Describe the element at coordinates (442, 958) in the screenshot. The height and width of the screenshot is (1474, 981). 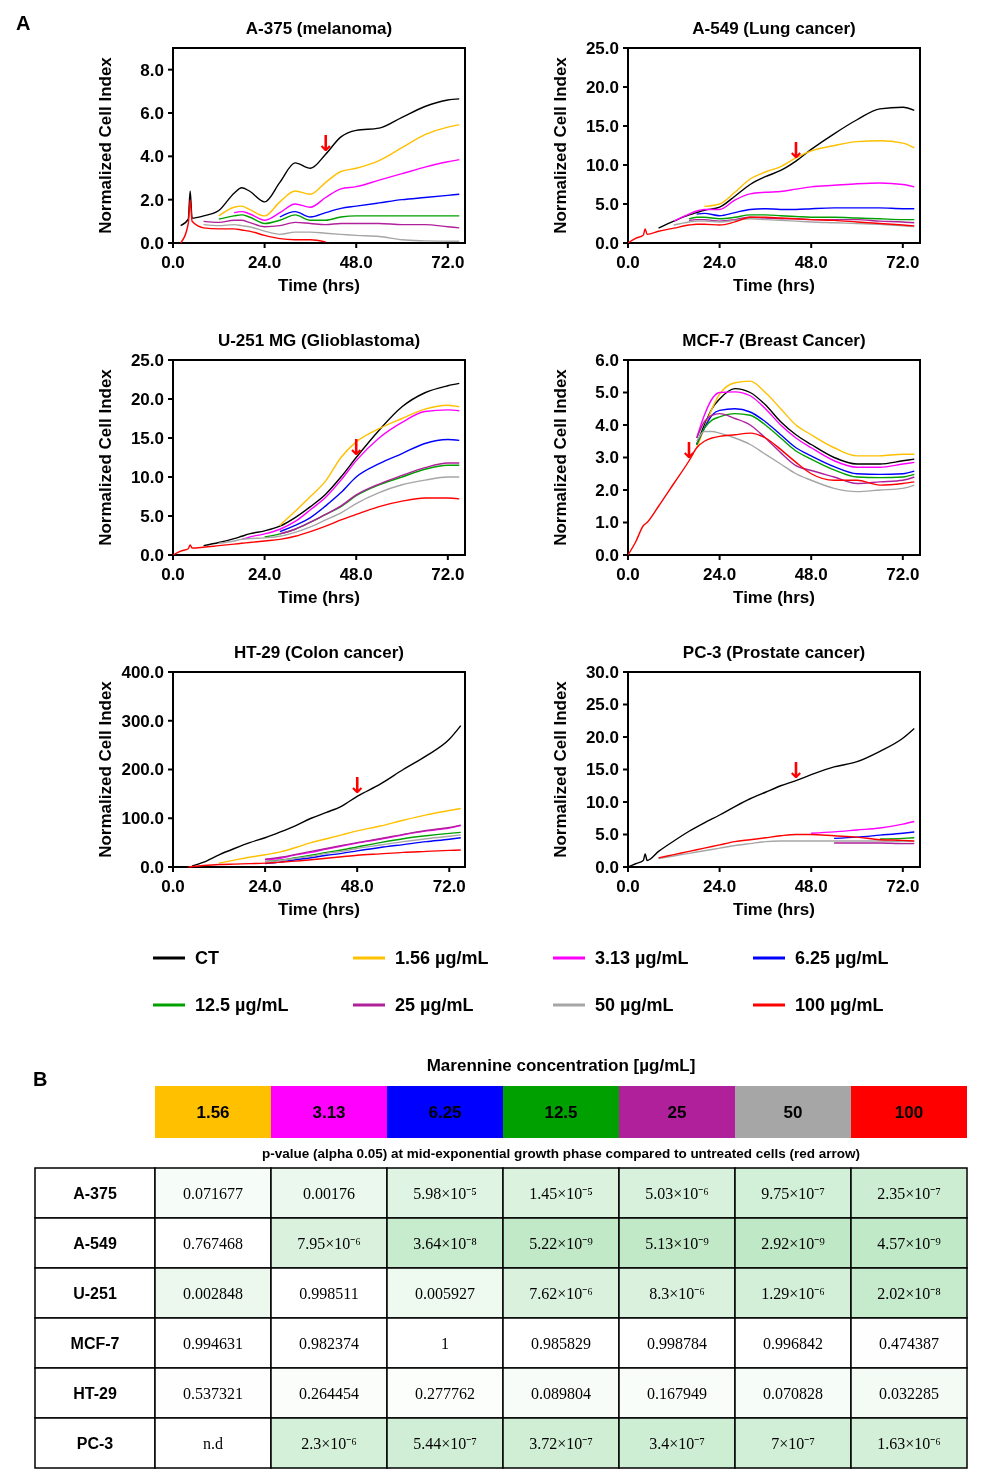
I see `legend-label: 1.56 µg/mL` at that location.